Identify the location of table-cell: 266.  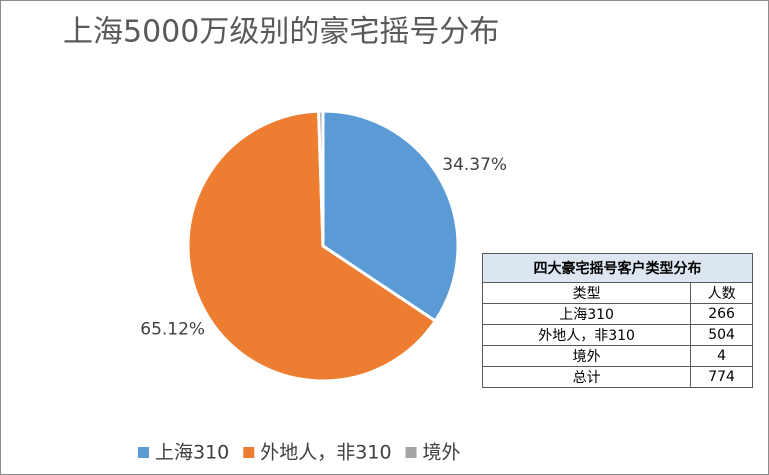
(721, 314).